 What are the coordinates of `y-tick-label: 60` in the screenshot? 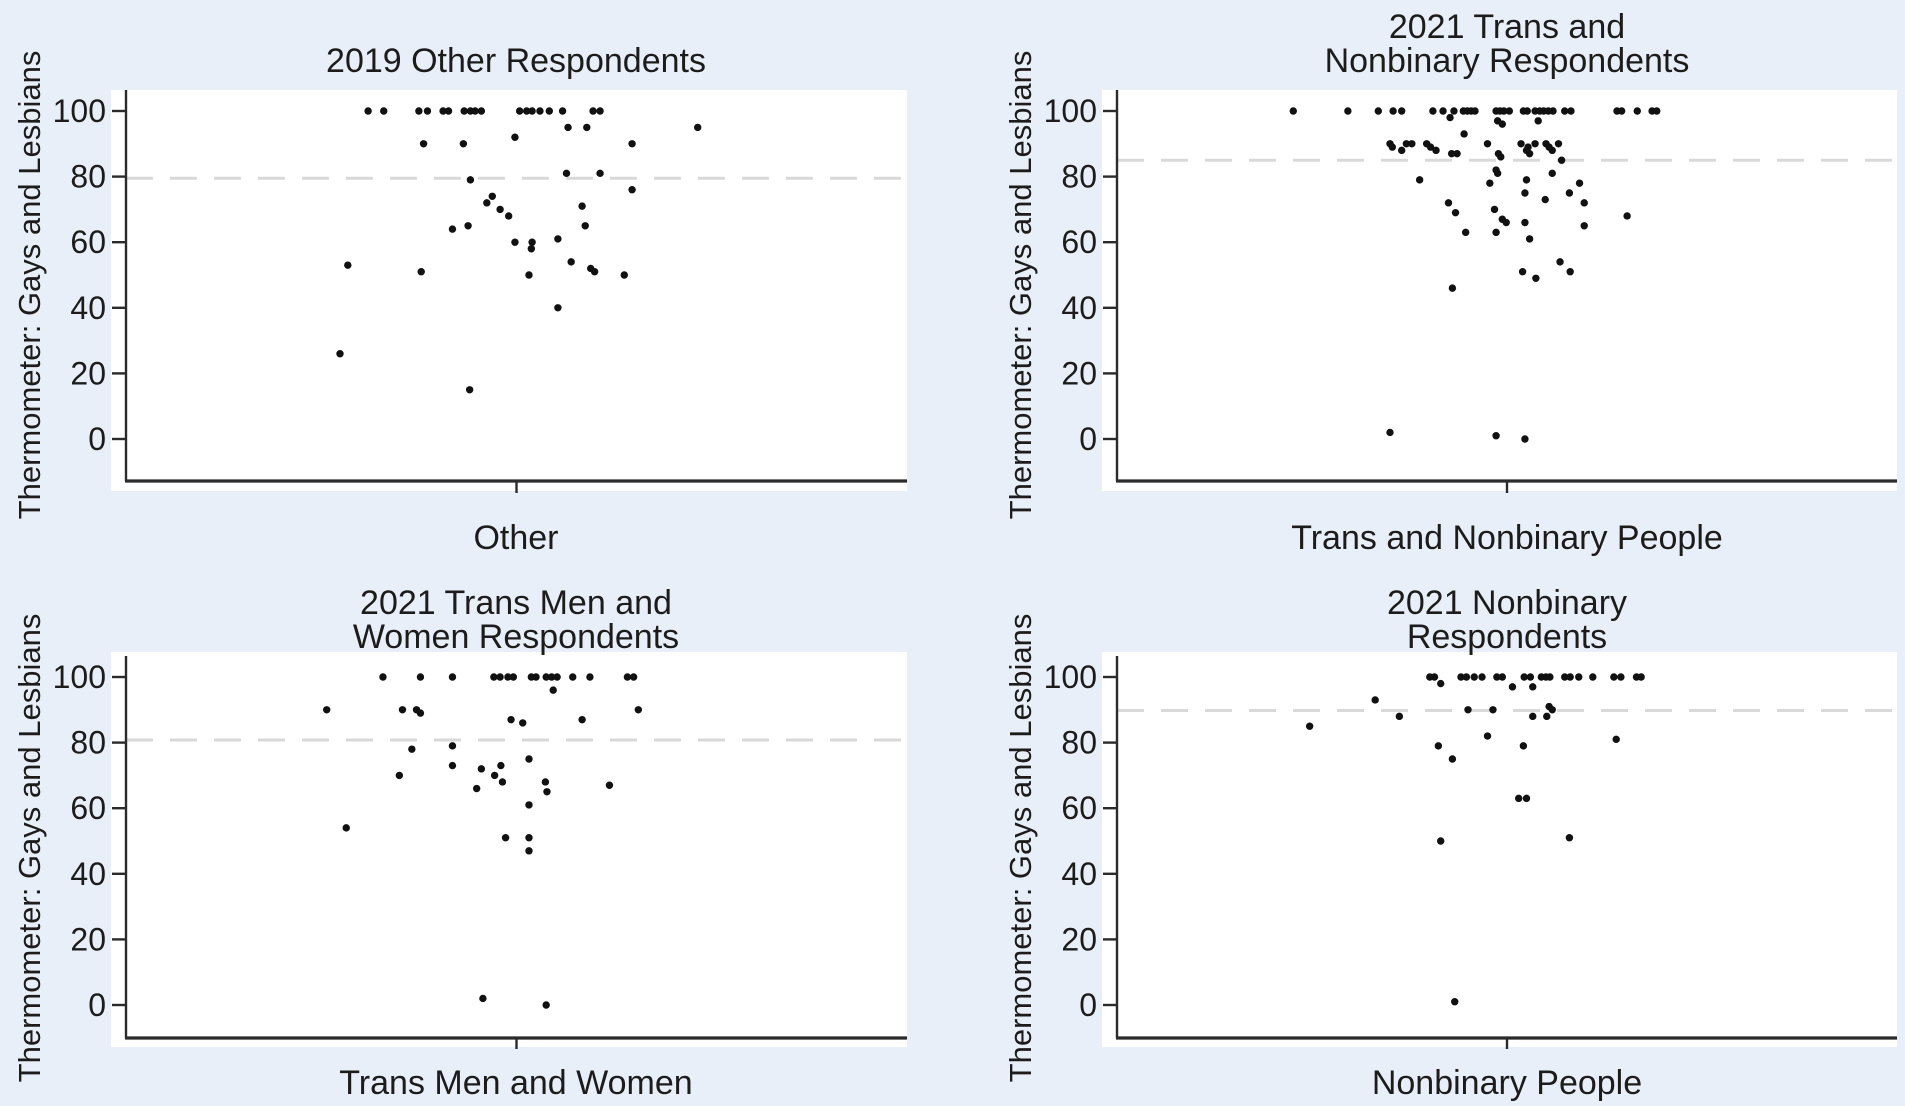 It's located at (1079, 808).